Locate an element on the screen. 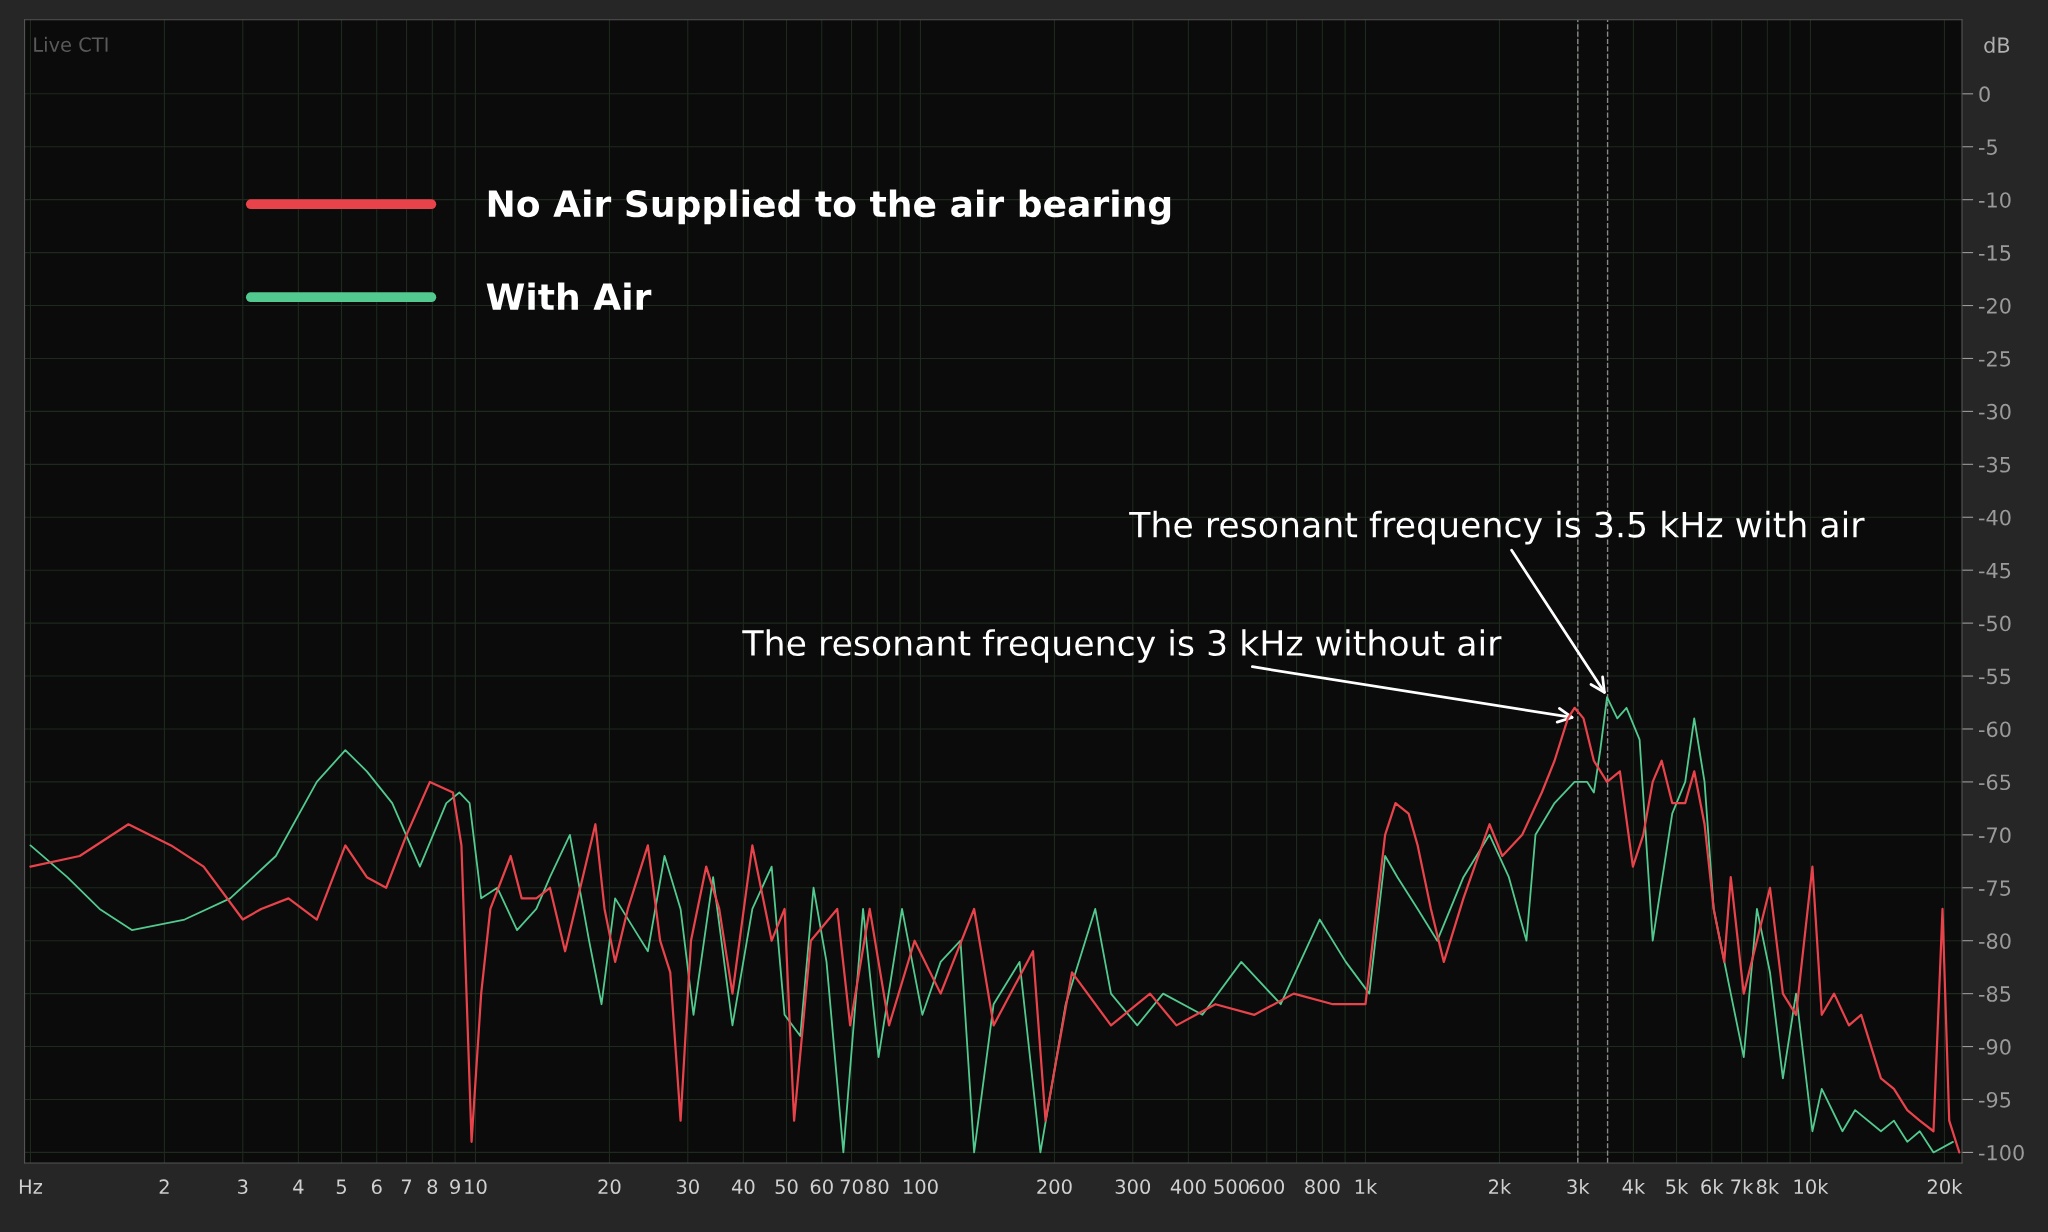 The height and width of the screenshot is (1232, 2048). y-tick-label: -55 is located at coordinates (1994, 676).